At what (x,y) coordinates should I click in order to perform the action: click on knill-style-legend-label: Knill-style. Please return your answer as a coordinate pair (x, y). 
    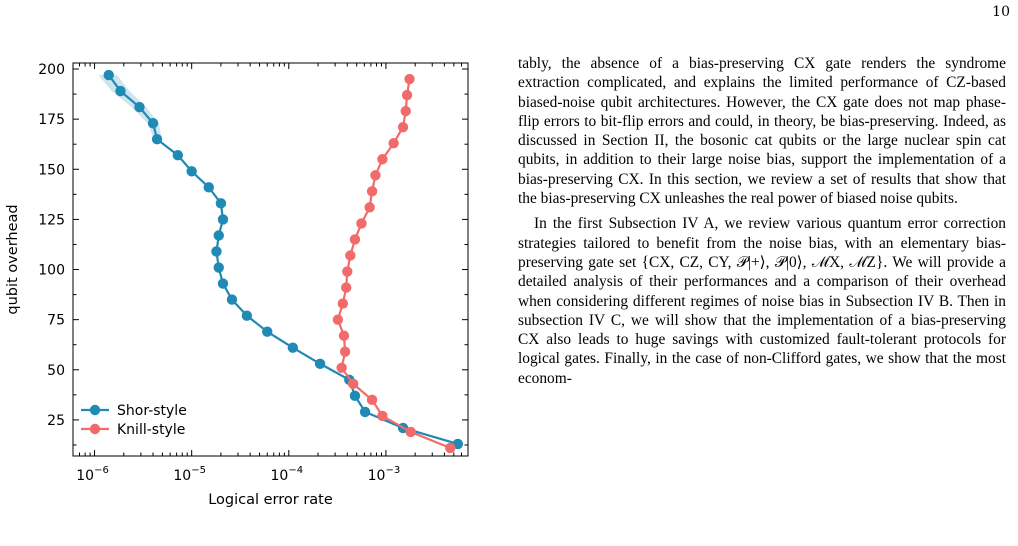
    Looking at the image, I should click on (151, 430).